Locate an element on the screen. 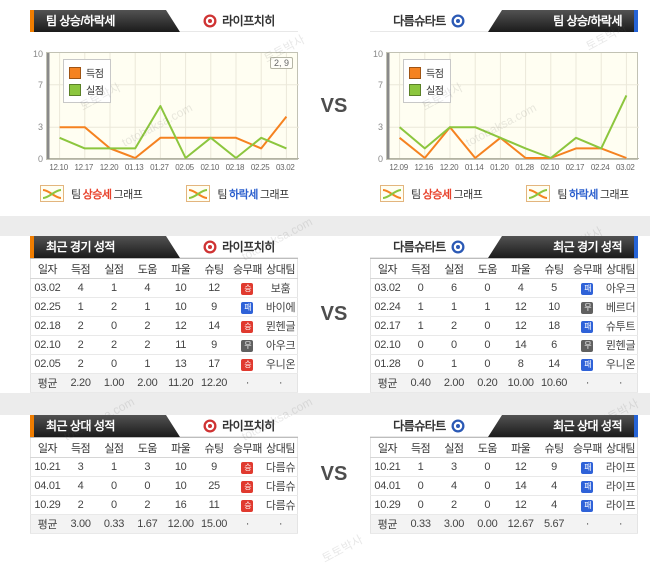  y-axis-tick: 0 is located at coordinates (380, 159).